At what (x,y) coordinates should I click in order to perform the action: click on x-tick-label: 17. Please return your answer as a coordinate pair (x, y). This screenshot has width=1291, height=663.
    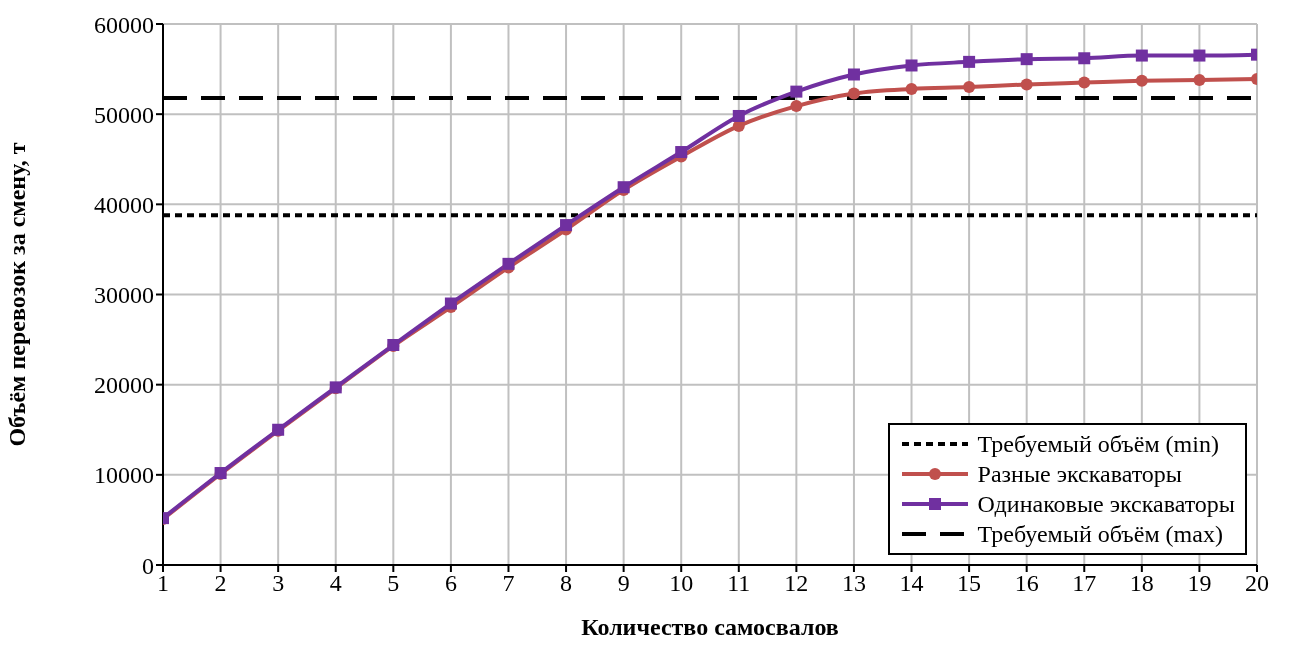
    Looking at the image, I should click on (1084, 583).